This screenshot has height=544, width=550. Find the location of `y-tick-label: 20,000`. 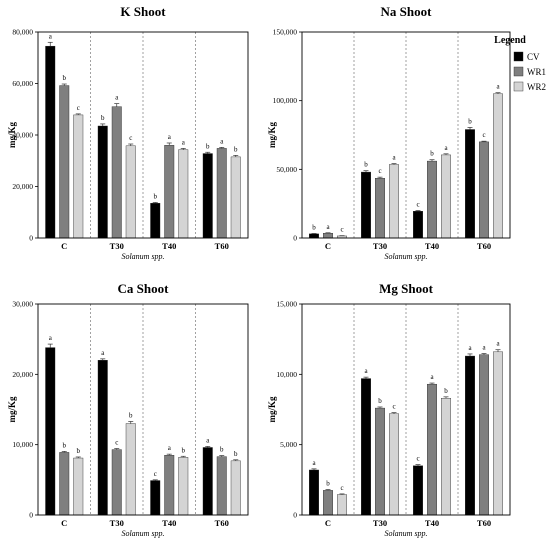

y-tick-label: 20,000 is located at coordinates (22, 374).